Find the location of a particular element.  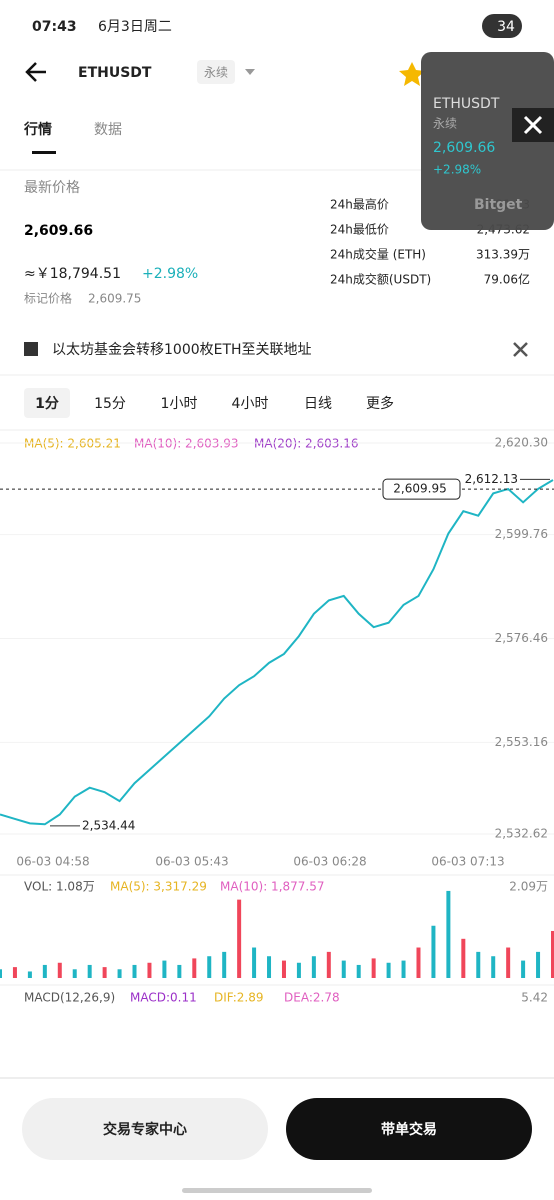

dropdown is located at coordinates (250, 72).